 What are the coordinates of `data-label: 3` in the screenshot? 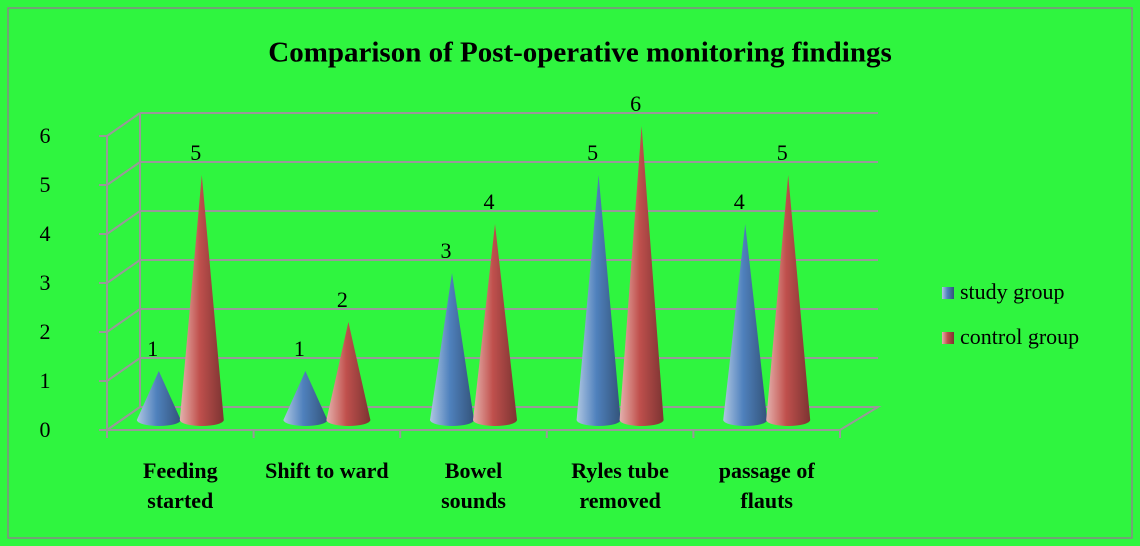 It's located at (446, 250).